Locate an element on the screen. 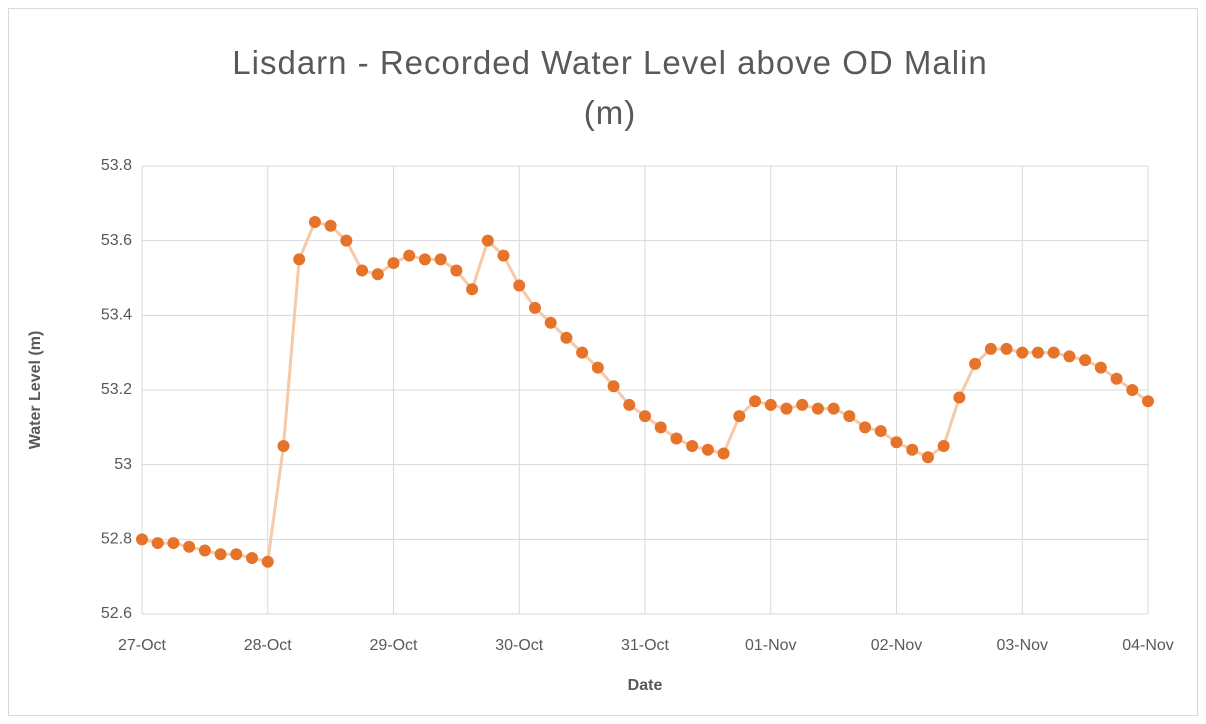 The height and width of the screenshot is (724, 1206). x-tick-label: 03-Nov is located at coordinates (1022, 645).